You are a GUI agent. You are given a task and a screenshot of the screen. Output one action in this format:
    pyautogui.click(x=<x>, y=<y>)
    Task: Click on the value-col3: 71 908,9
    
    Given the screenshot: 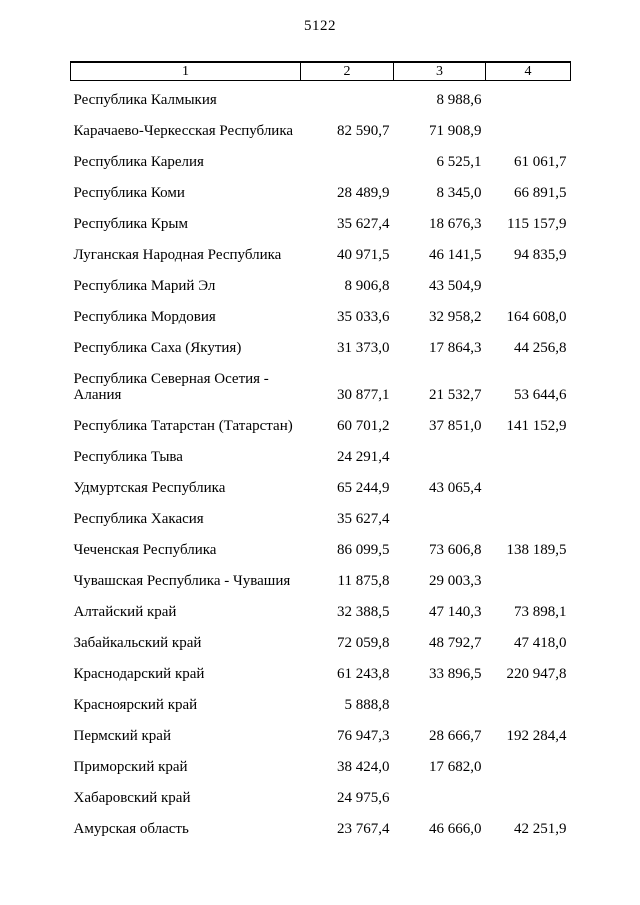 What is the action you would take?
    pyautogui.click(x=455, y=130)
    